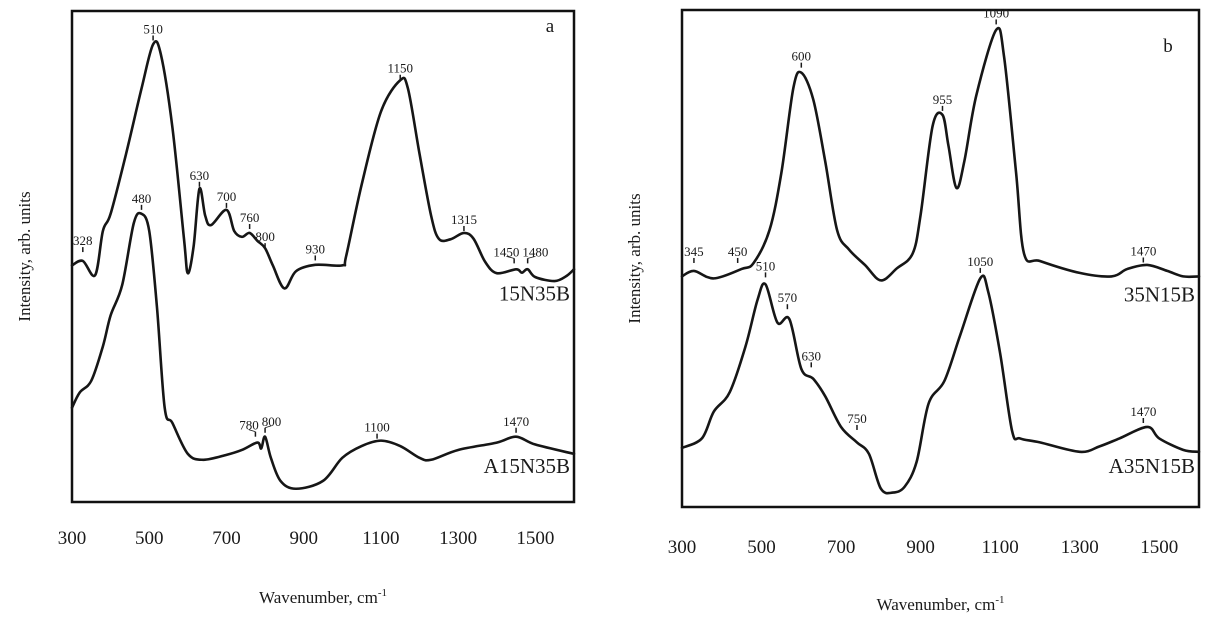 The image size is (1209, 634). Describe the element at coordinates (943, 99) in the screenshot. I see `peak-label: 955` at that location.